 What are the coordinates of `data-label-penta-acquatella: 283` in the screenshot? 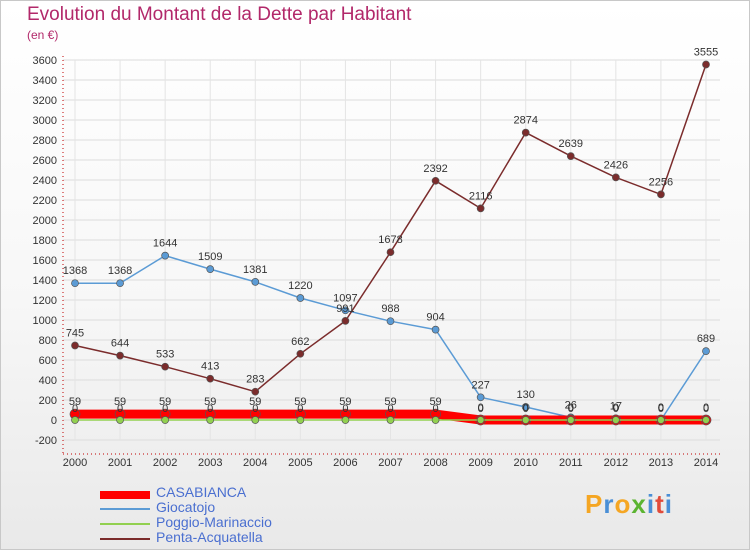 It's located at (255, 380).